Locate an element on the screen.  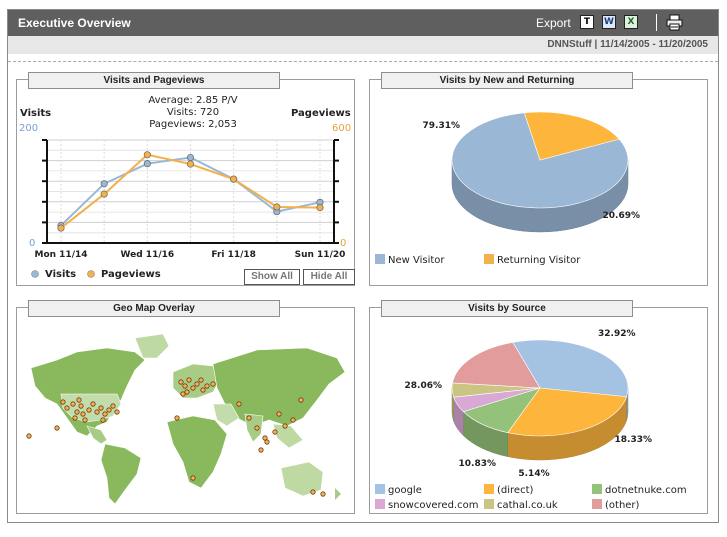
legend-label-other: (other) is located at coordinates (622, 505).